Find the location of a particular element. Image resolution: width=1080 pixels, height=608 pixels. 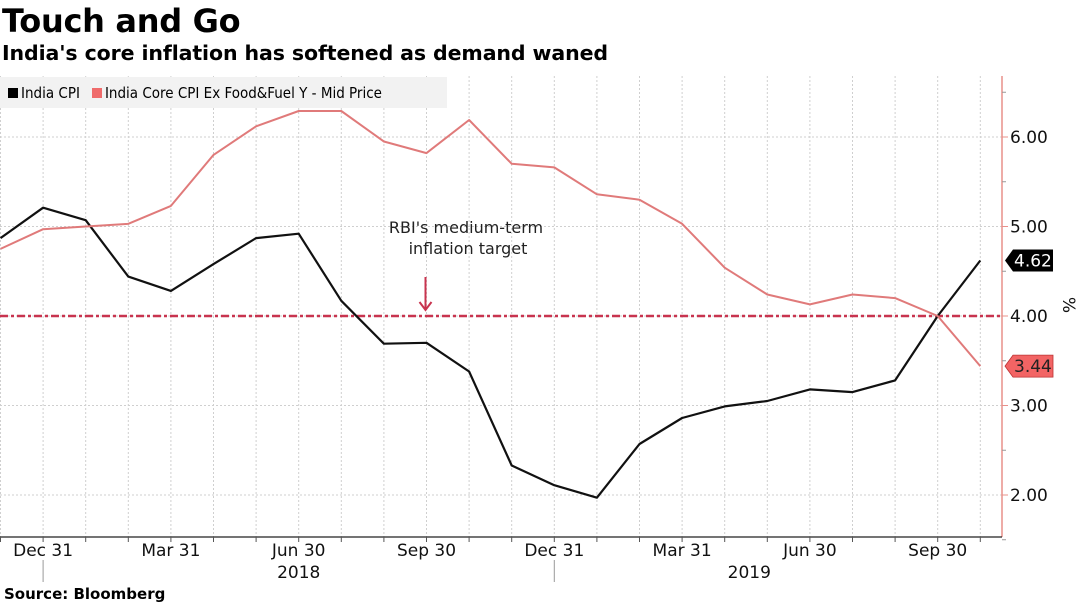

y-axis-unit-label: % is located at coordinates (1068, 305).